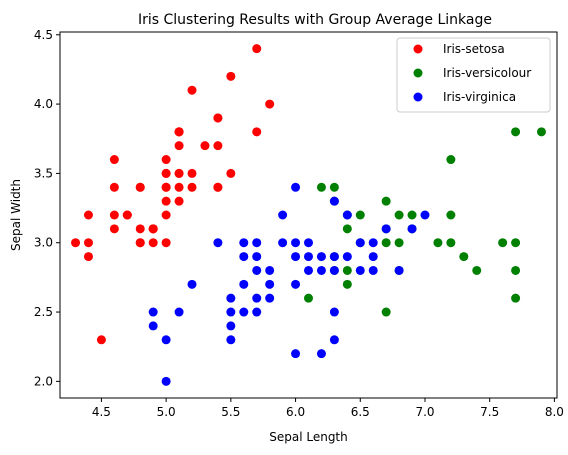  Describe the element at coordinates (43, 35) in the screenshot. I see `y-tick-label: 4.5` at that location.